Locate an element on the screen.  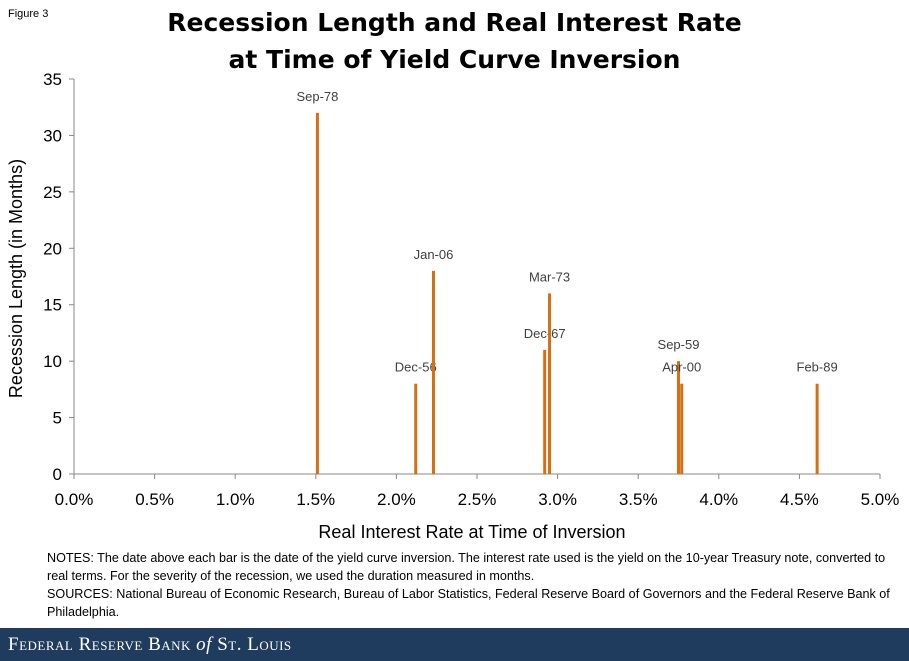
x-tick-label: 4.5% is located at coordinates (799, 499).